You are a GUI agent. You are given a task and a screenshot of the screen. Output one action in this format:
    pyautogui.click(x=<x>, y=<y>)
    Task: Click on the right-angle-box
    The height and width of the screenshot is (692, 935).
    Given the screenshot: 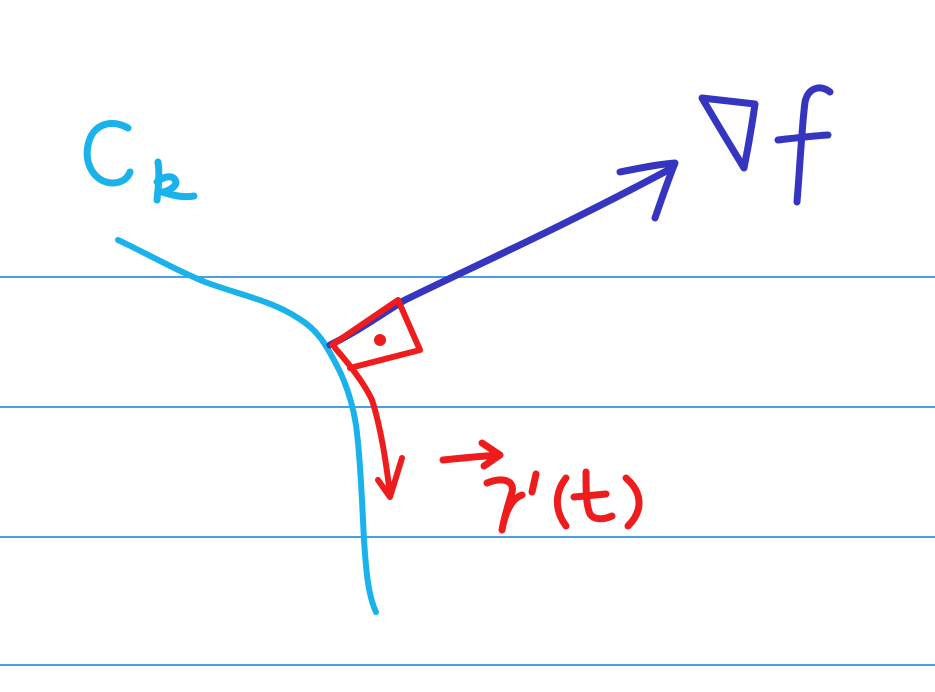 What is the action you would take?
    pyautogui.click(x=376, y=334)
    